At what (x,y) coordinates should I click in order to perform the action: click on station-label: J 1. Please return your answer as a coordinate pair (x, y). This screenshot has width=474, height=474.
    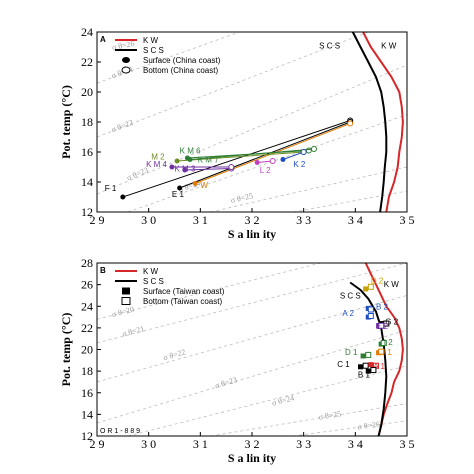
    Looking at the image, I should click on (386, 352).